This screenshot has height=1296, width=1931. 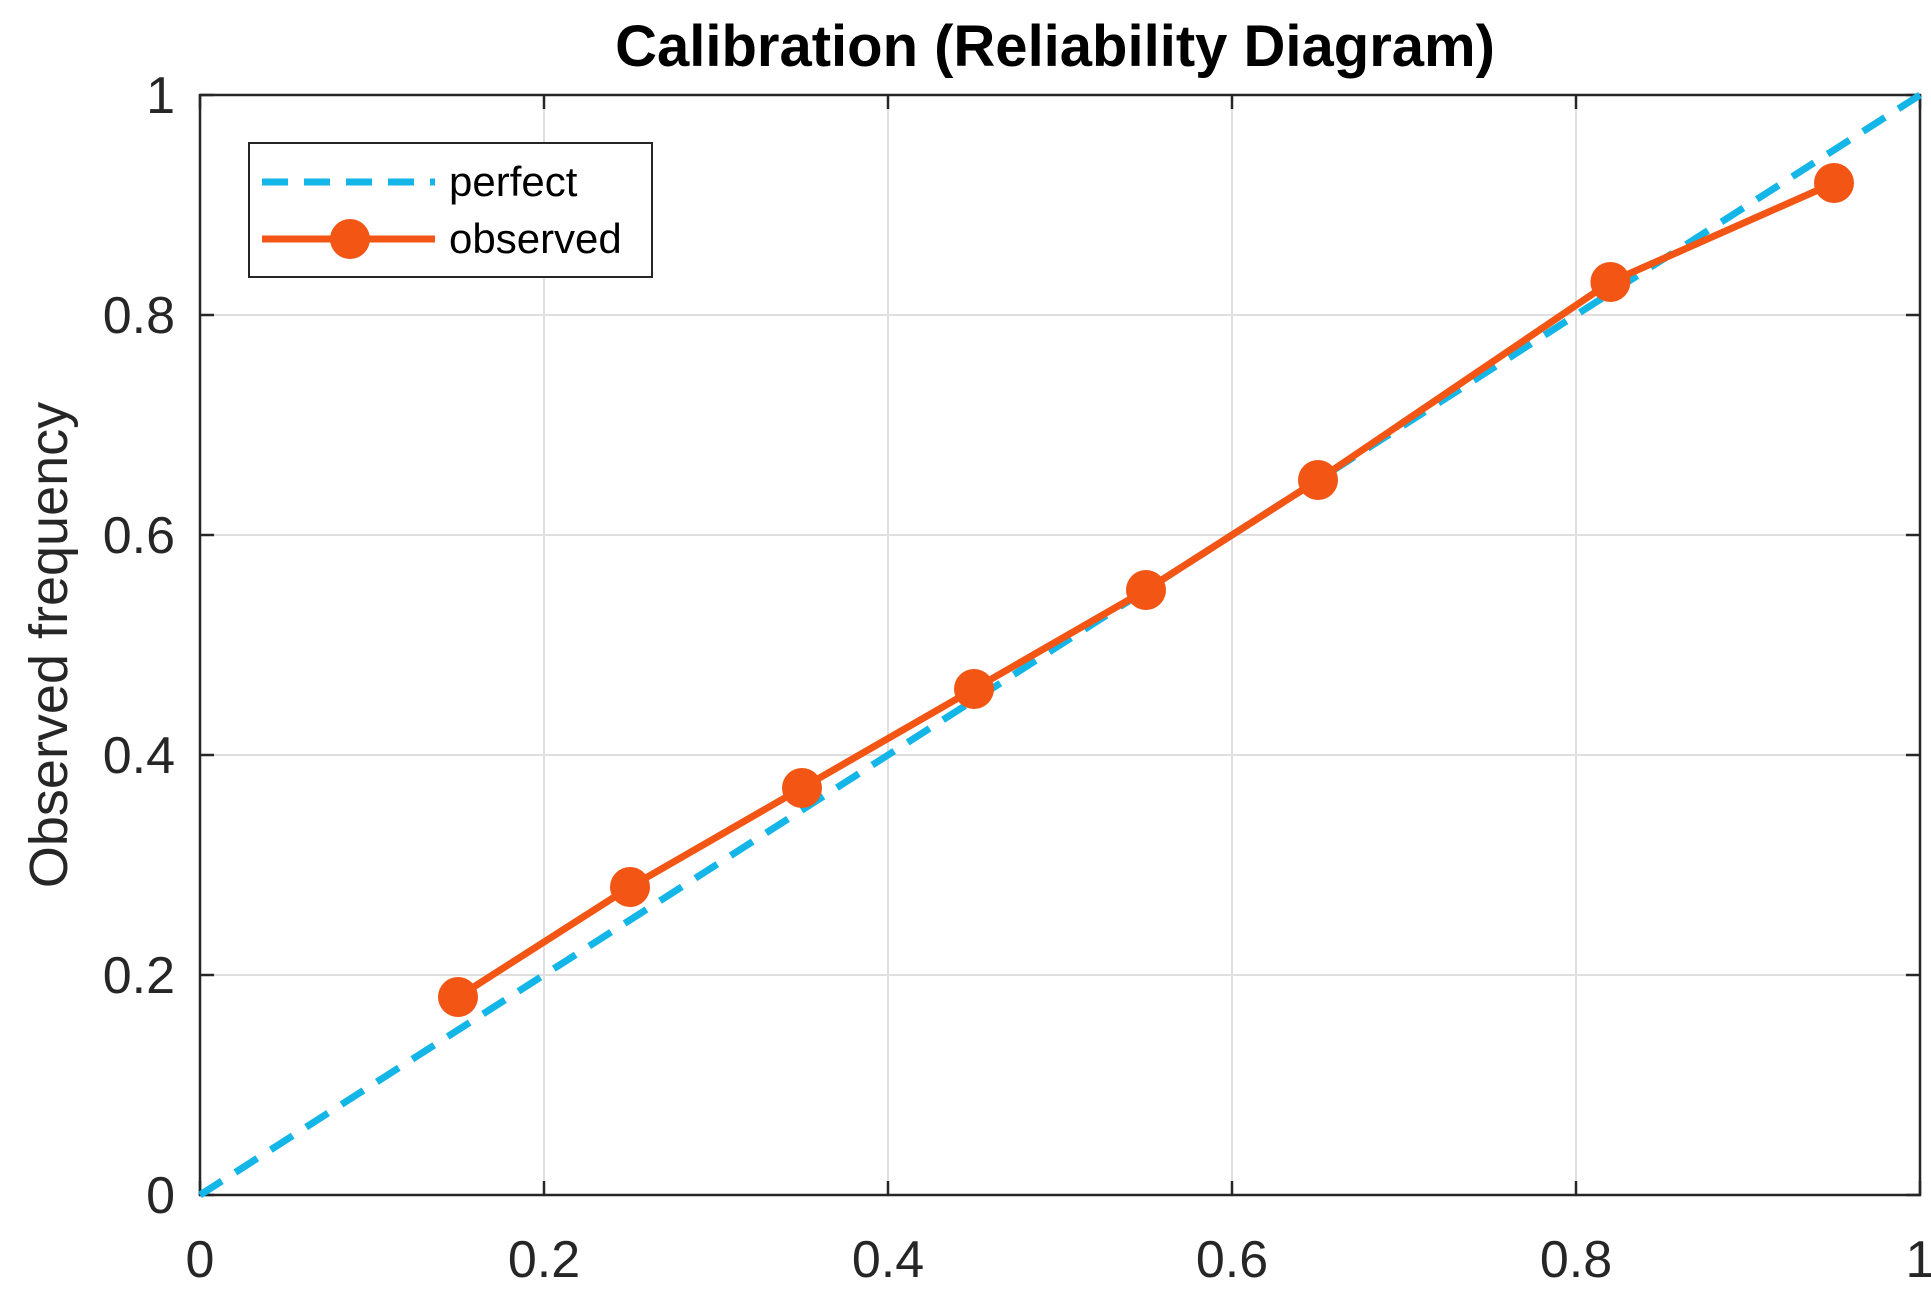 What do you see at coordinates (544, 1260) in the screenshot?
I see `x-tick-label: 0.2` at bounding box center [544, 1260].